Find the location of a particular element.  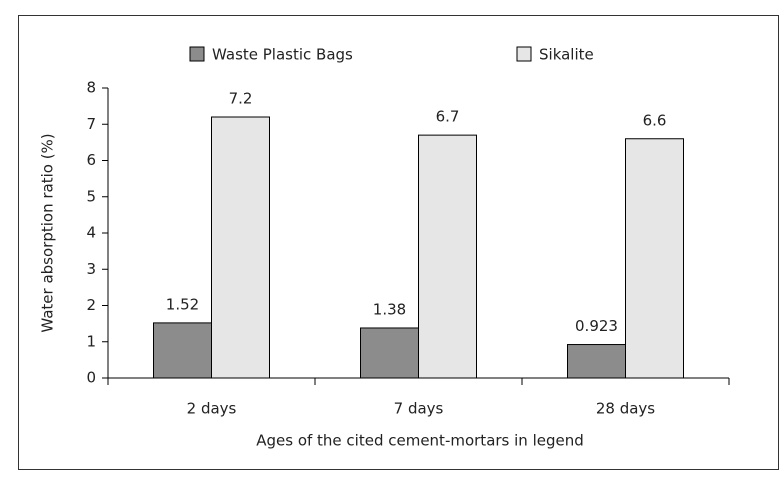

value-label: 1.52 is located at coordinates (182, 304).